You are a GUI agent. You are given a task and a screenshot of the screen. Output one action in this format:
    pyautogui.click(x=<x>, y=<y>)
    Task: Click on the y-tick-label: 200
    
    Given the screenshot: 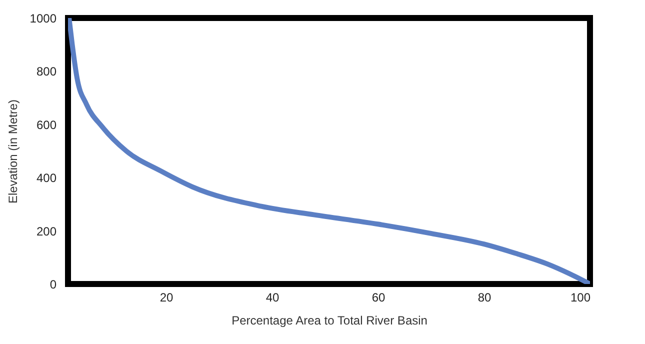 What is the action you would take?
    pyautogui.click(x=46, y=231)
    